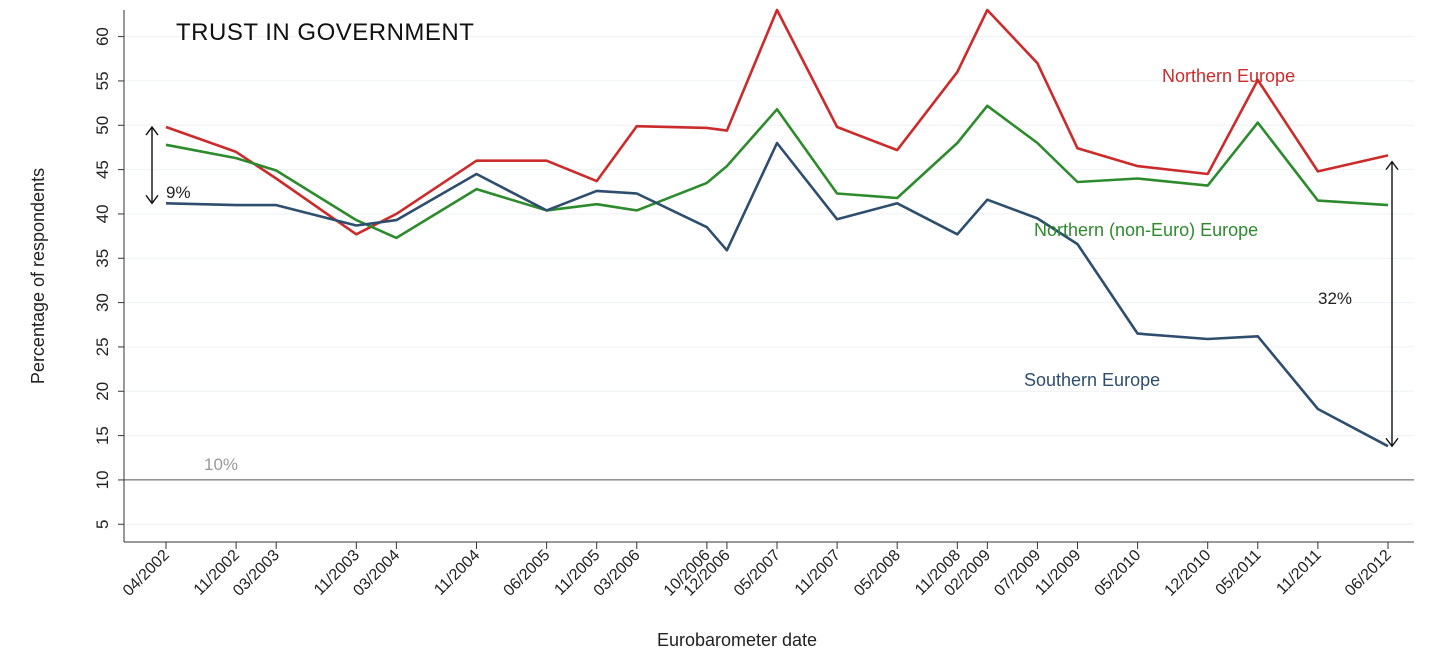 This screenshot has height=666, width=1429. I want to click on y-tick-label-10: 10, so click(102, 479).